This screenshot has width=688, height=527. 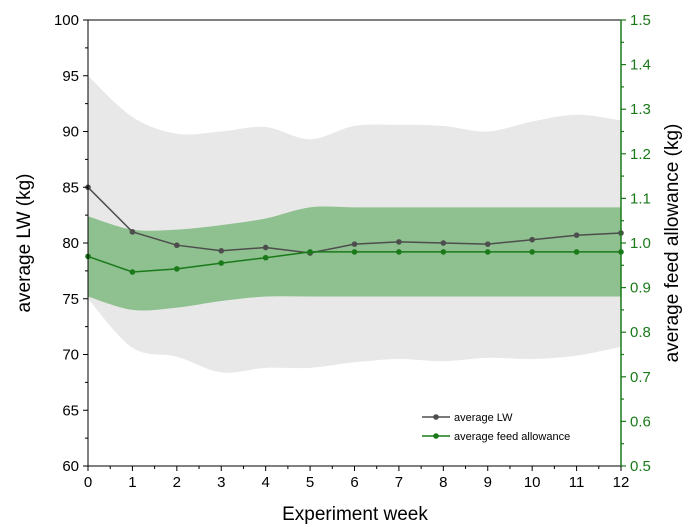 I want to click on right-y-tick-label: 1.1, so click(x=640, y=198).